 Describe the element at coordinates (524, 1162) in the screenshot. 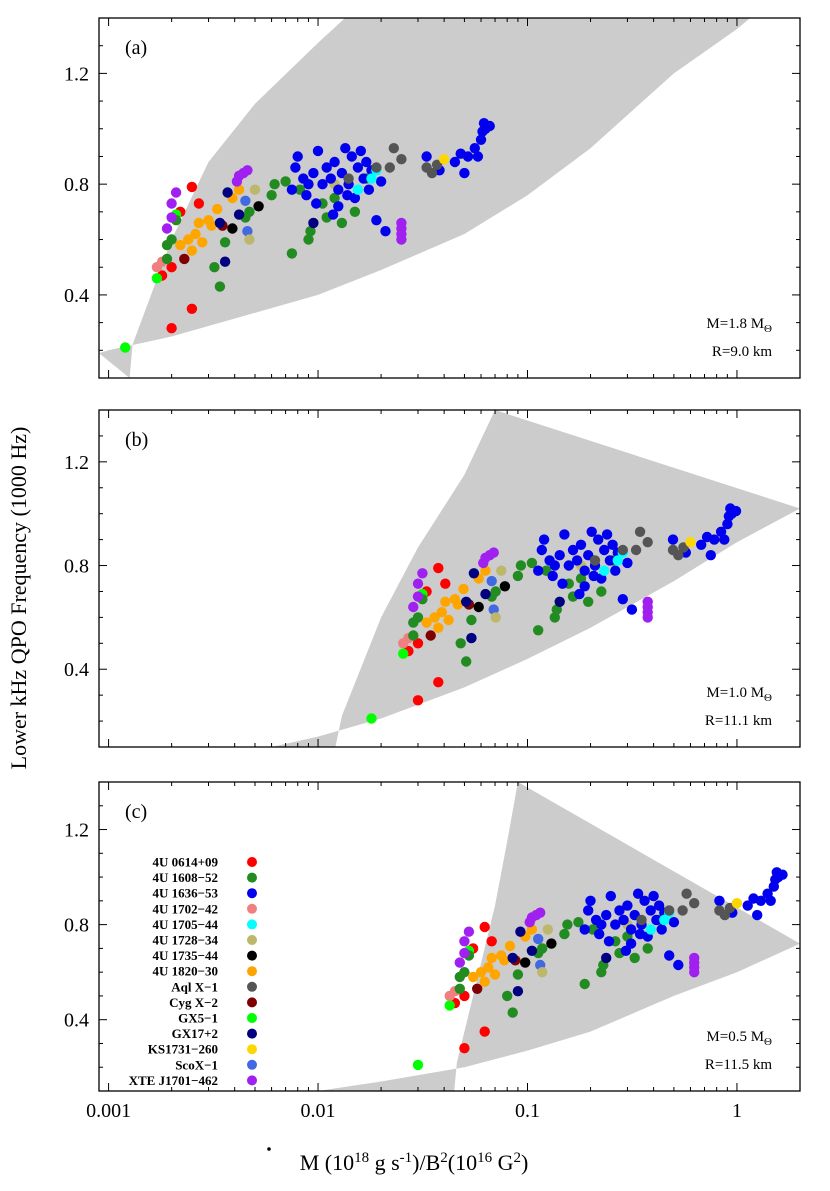

I see `x-axis-label-part: )` at that location.